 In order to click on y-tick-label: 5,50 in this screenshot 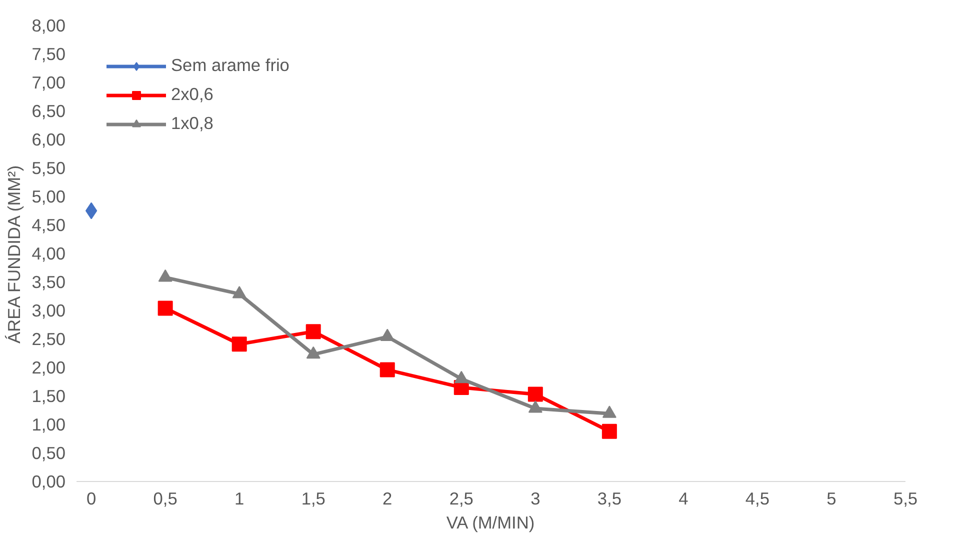, I will do `click(49, 168)`.